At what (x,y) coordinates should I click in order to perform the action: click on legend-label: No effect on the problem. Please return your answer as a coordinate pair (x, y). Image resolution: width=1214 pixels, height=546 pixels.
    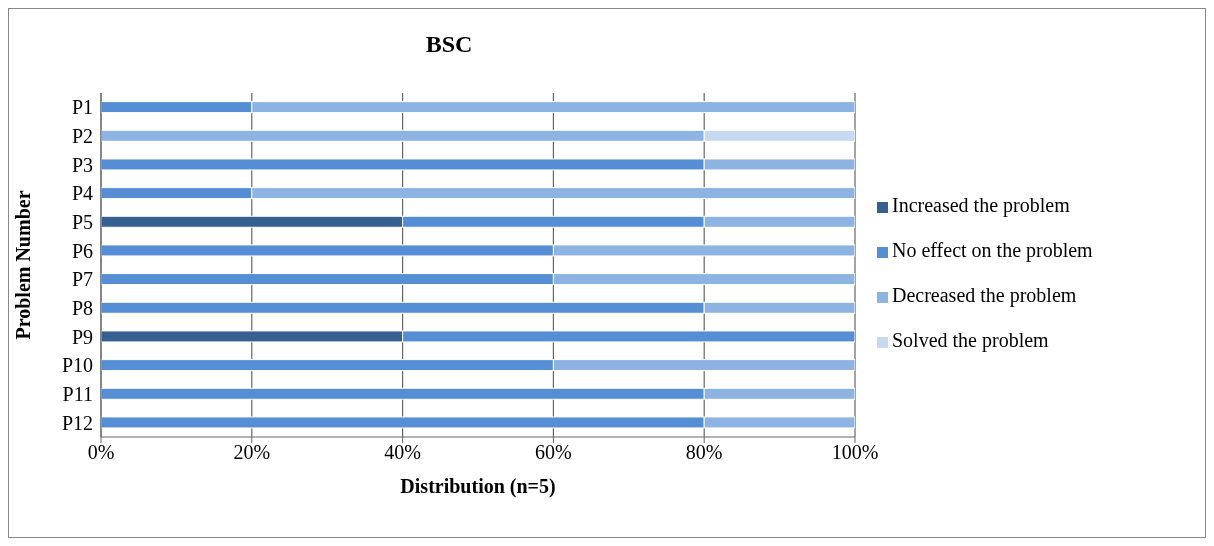
    Looking at the image, I should click on (992, 250).